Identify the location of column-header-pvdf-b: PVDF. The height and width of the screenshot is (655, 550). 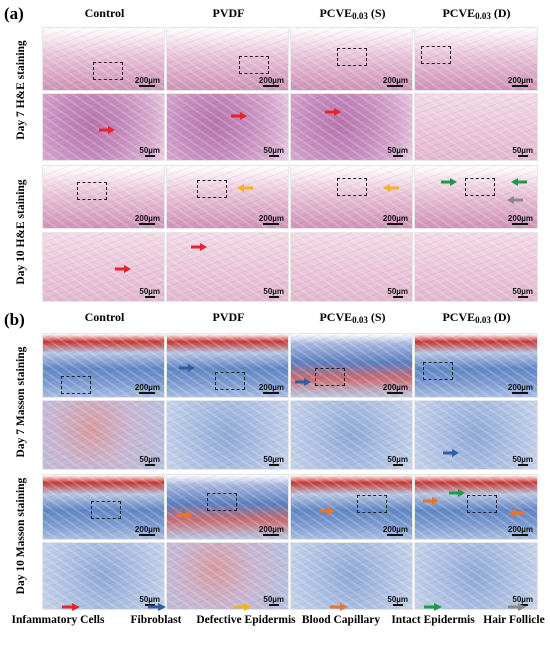
(228, 317).